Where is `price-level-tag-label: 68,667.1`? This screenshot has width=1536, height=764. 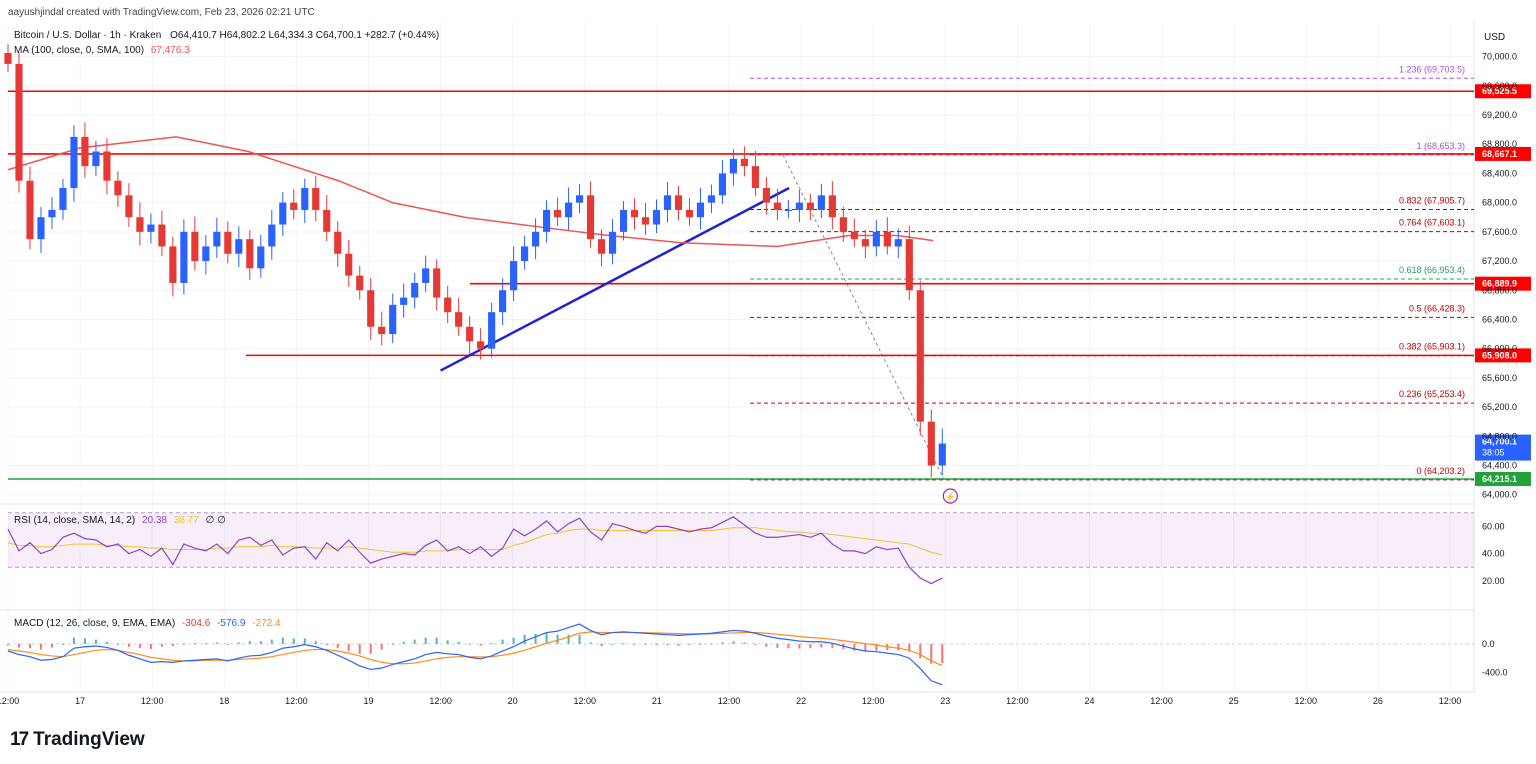
price-level-tag-label: 68,667.1 is located at coordinates (1499, 154).